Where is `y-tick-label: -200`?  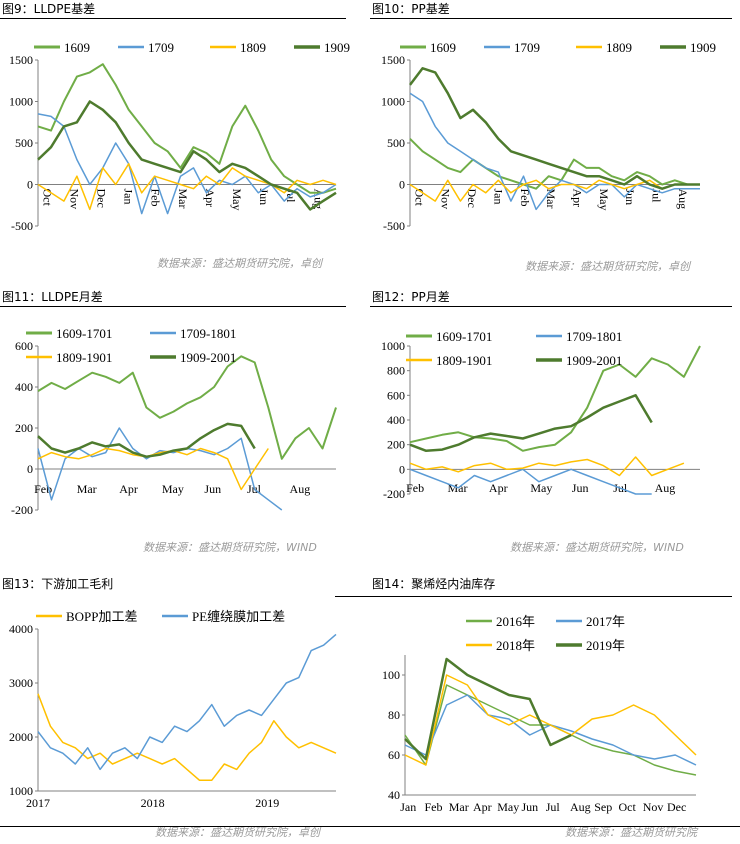 y-tick-label: -200 is located at coordinates (394, 494).